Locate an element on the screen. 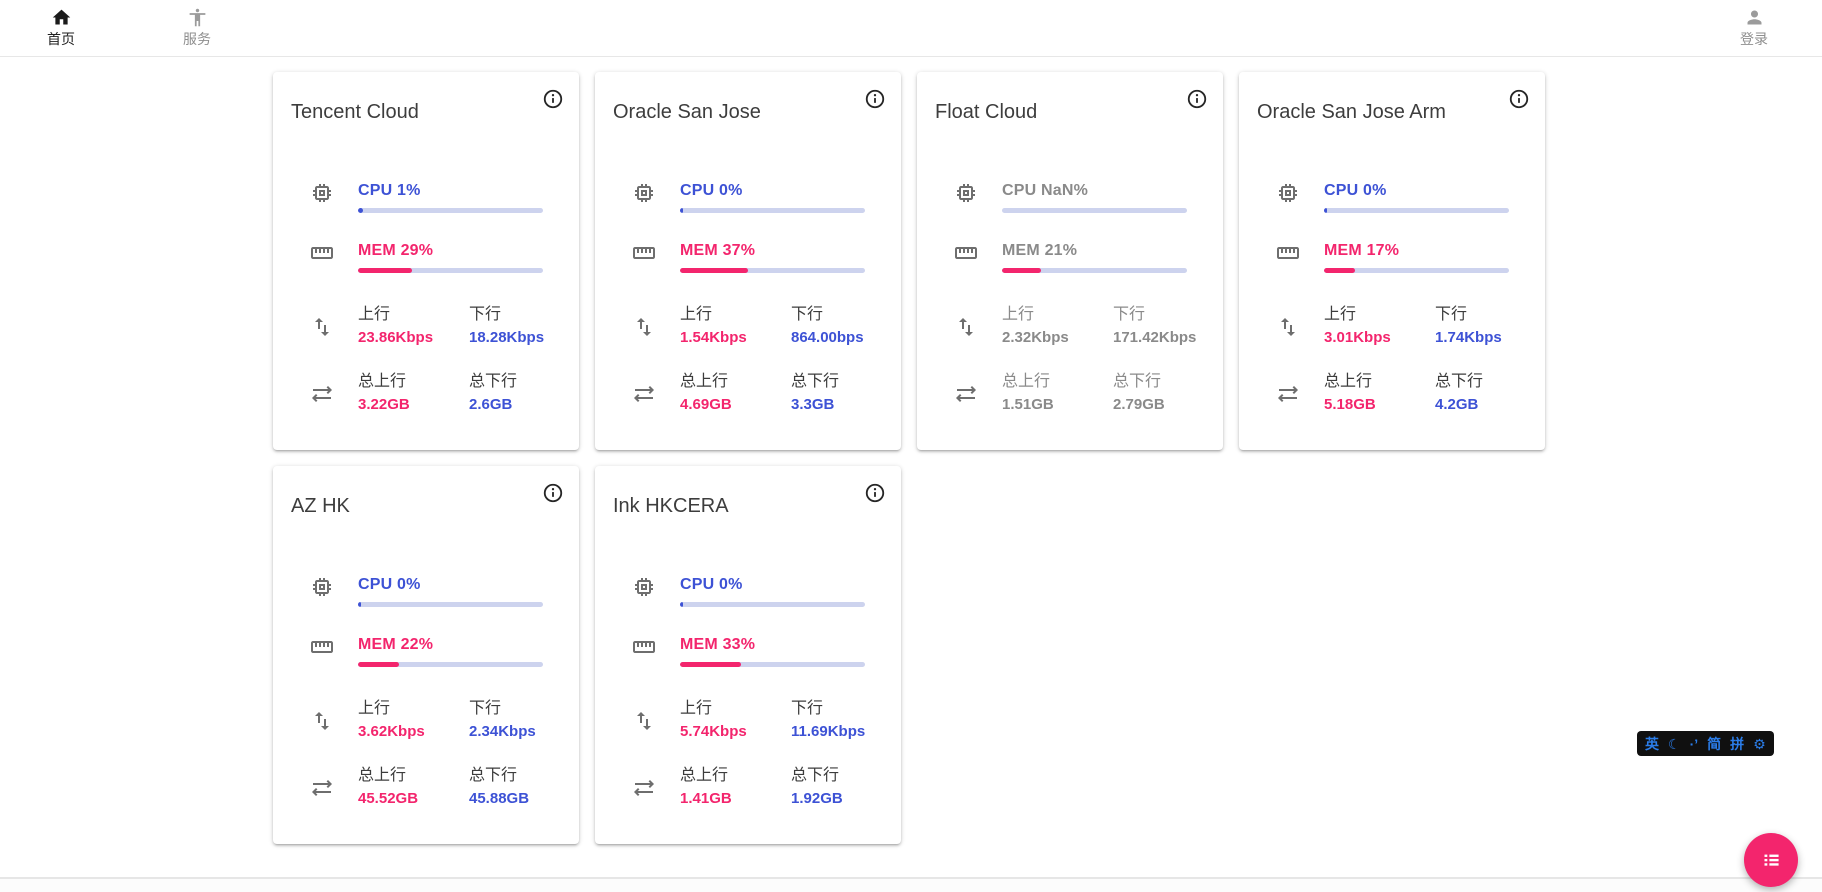 The image size is (1822, 892). total-row: 总上行 1.51GB 总下行 2.79GB is located at coordinates (1080, 392).